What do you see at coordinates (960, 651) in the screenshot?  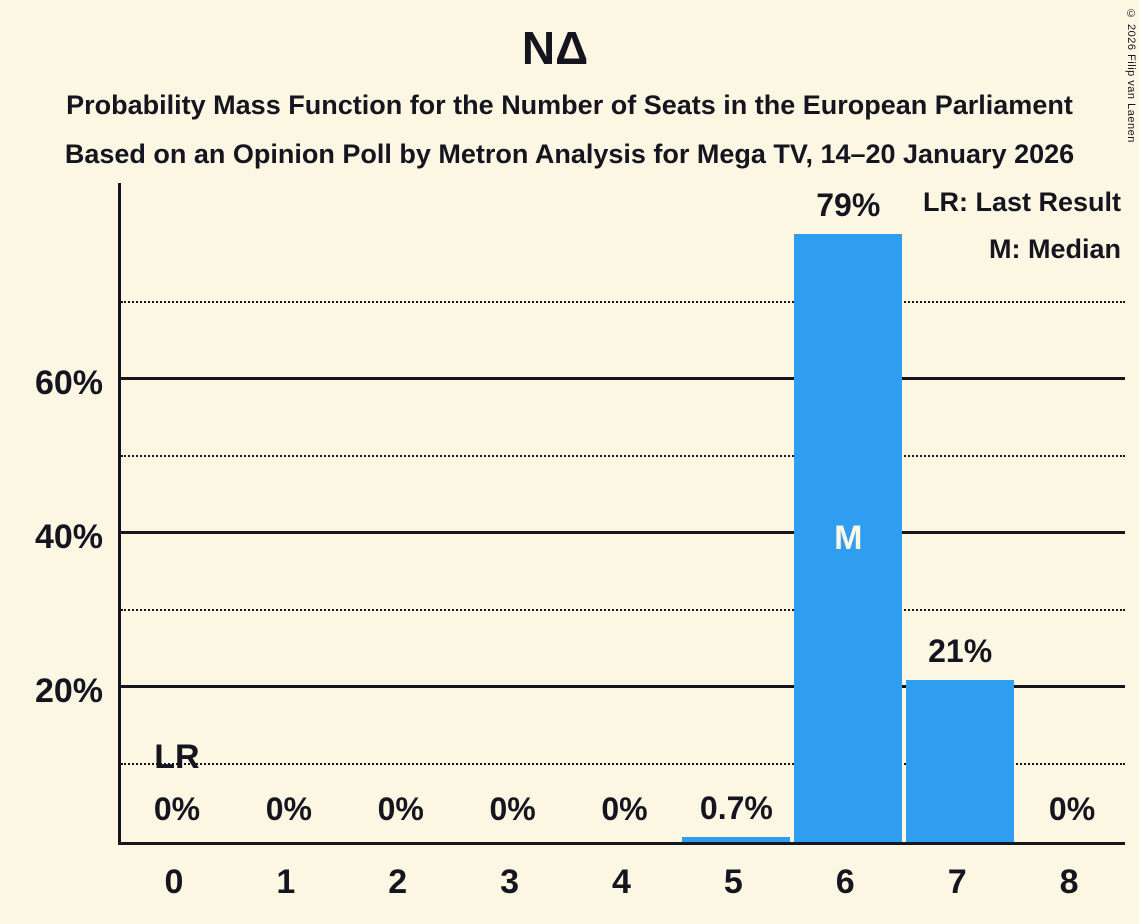 I see `value-label-seats-7: 21%` at bounding box center [960, 651].